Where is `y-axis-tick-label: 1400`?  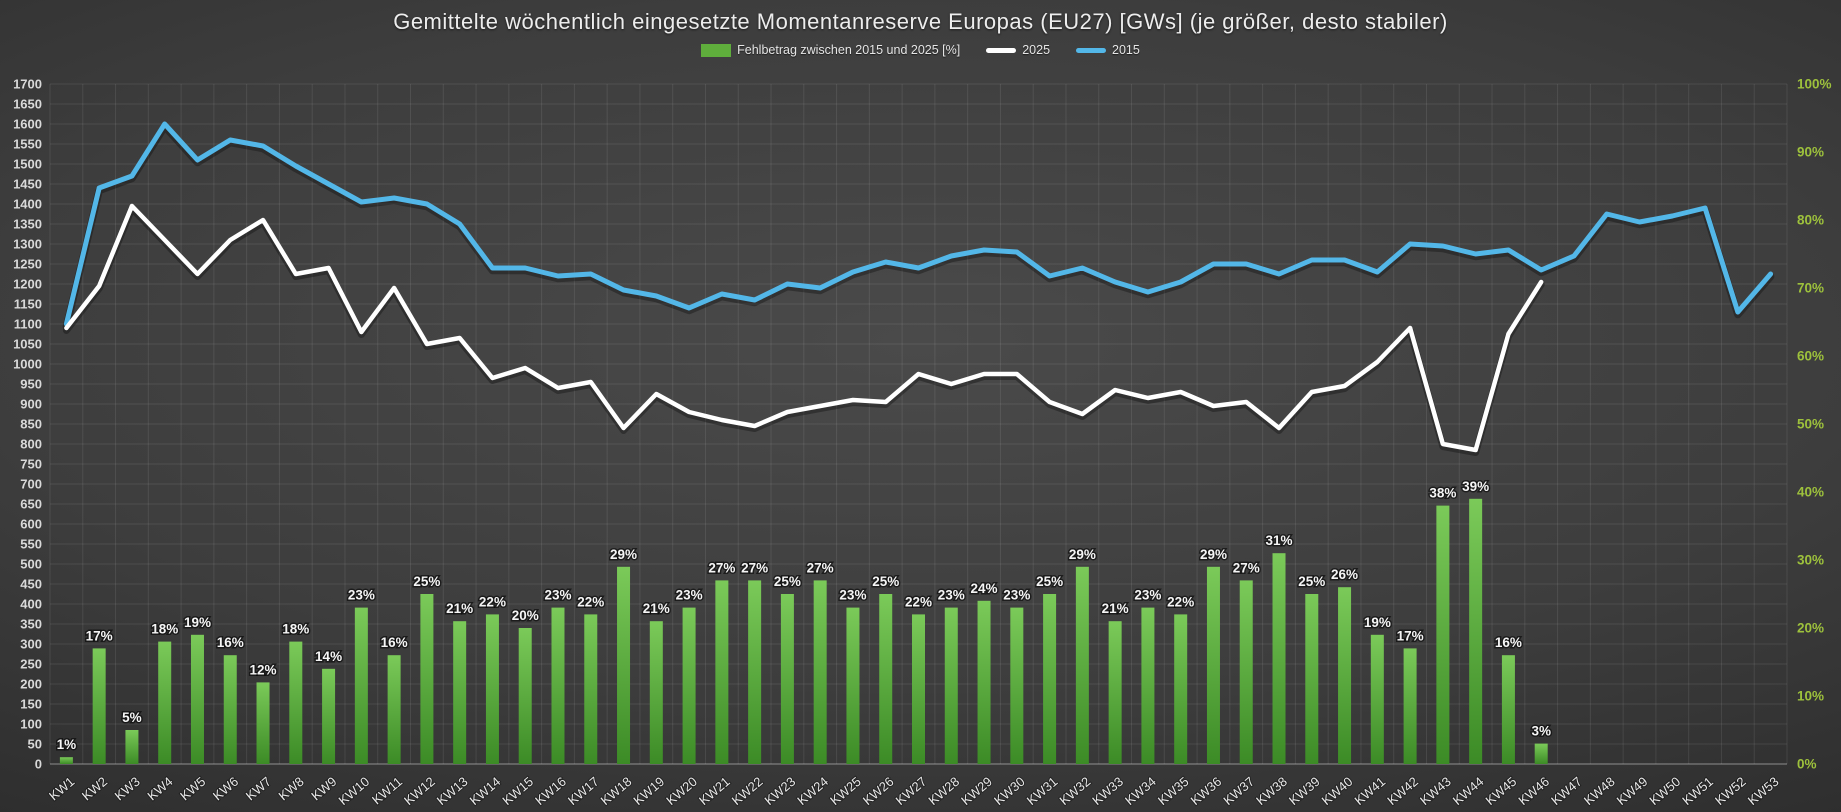
y-axis-tick-label: 1400 is located at coordinates (27, 204).